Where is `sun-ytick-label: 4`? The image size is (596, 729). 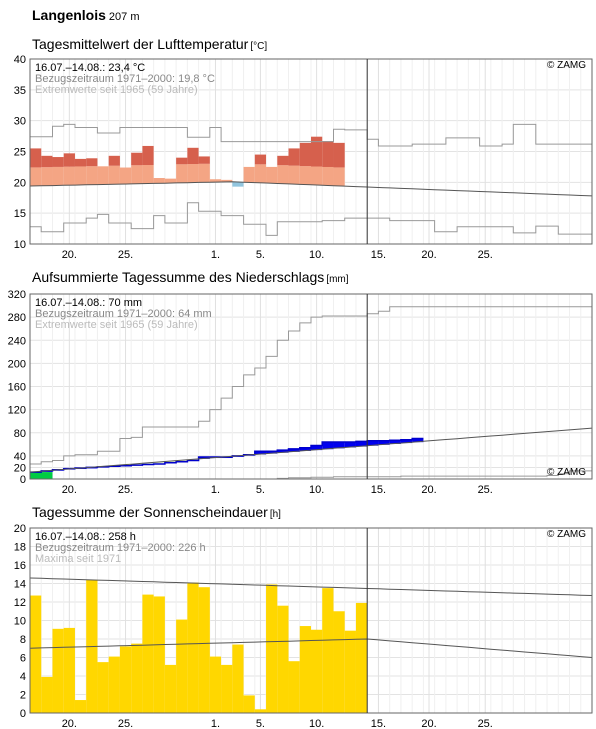
sun-ytick-label: 4 is located at coordinates (23, 677).